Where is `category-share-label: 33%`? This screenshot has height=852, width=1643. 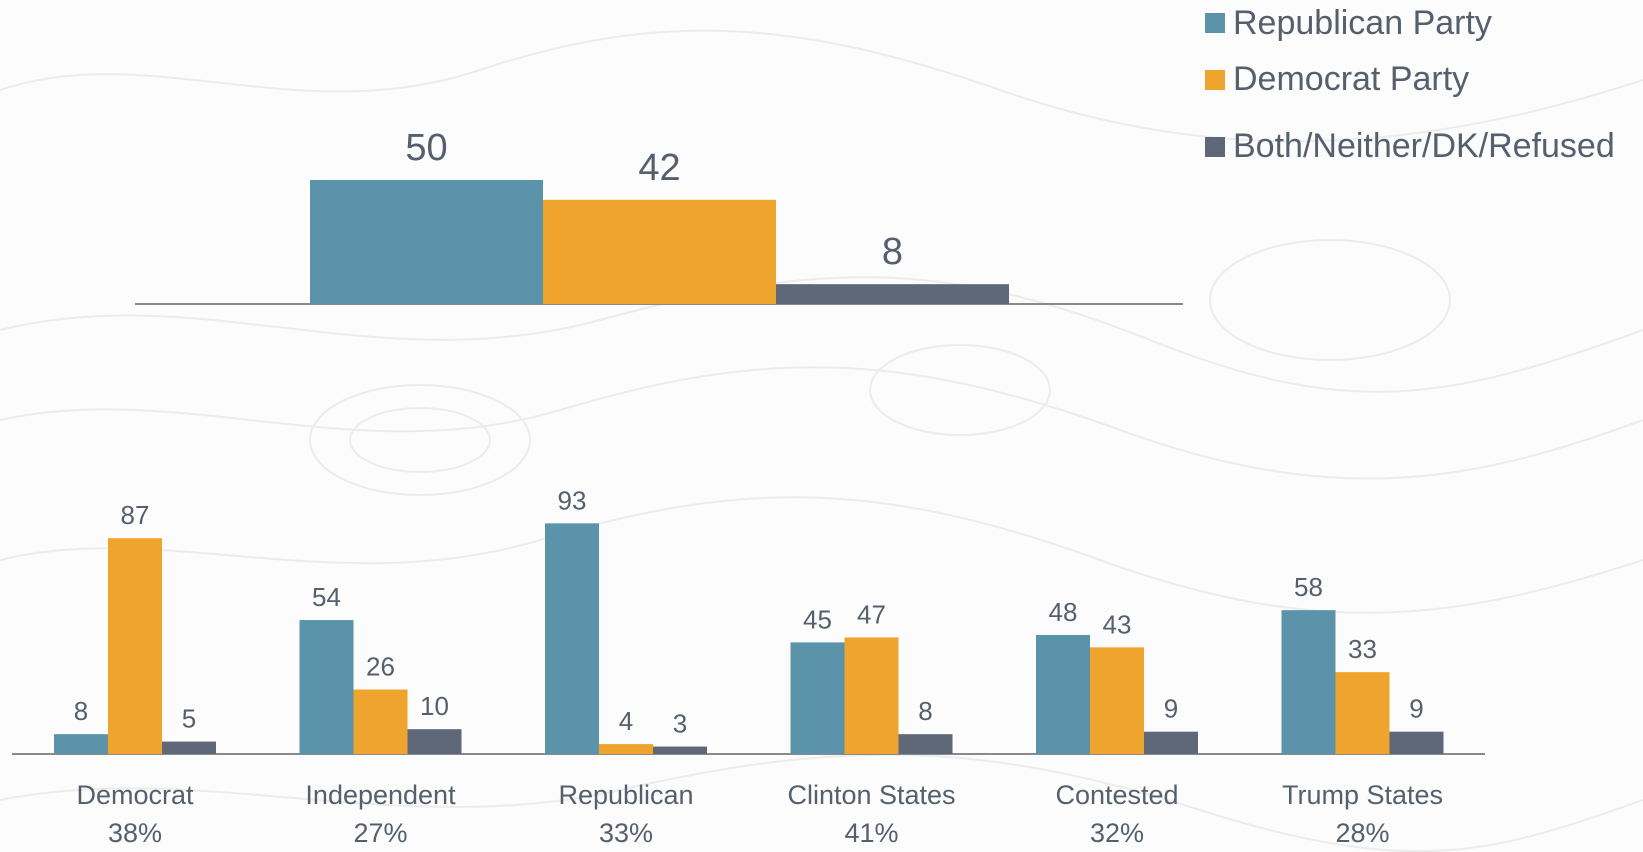
category-share-label: 33% is located at coordinates (626, 833).